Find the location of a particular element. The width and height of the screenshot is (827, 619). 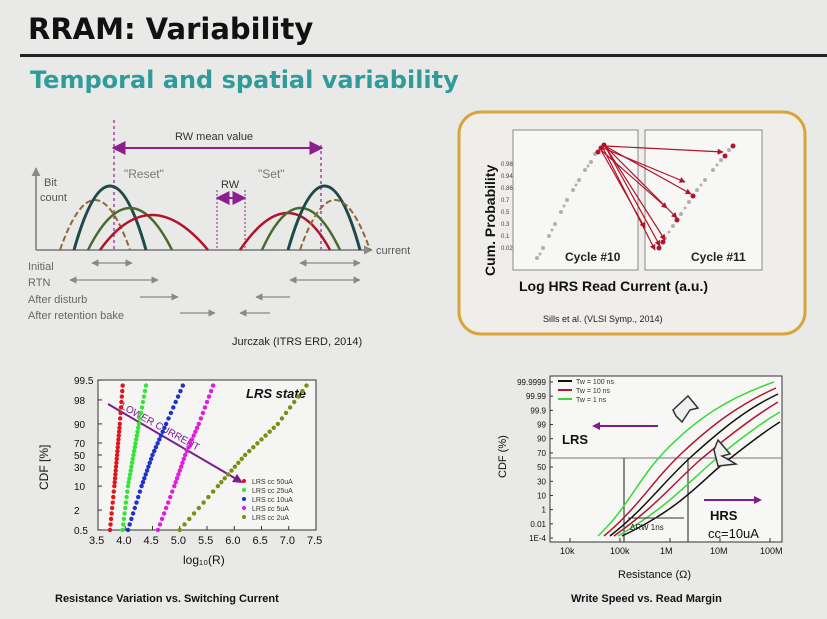

x-tick-label: 100k is located at coordinates (620, 551).